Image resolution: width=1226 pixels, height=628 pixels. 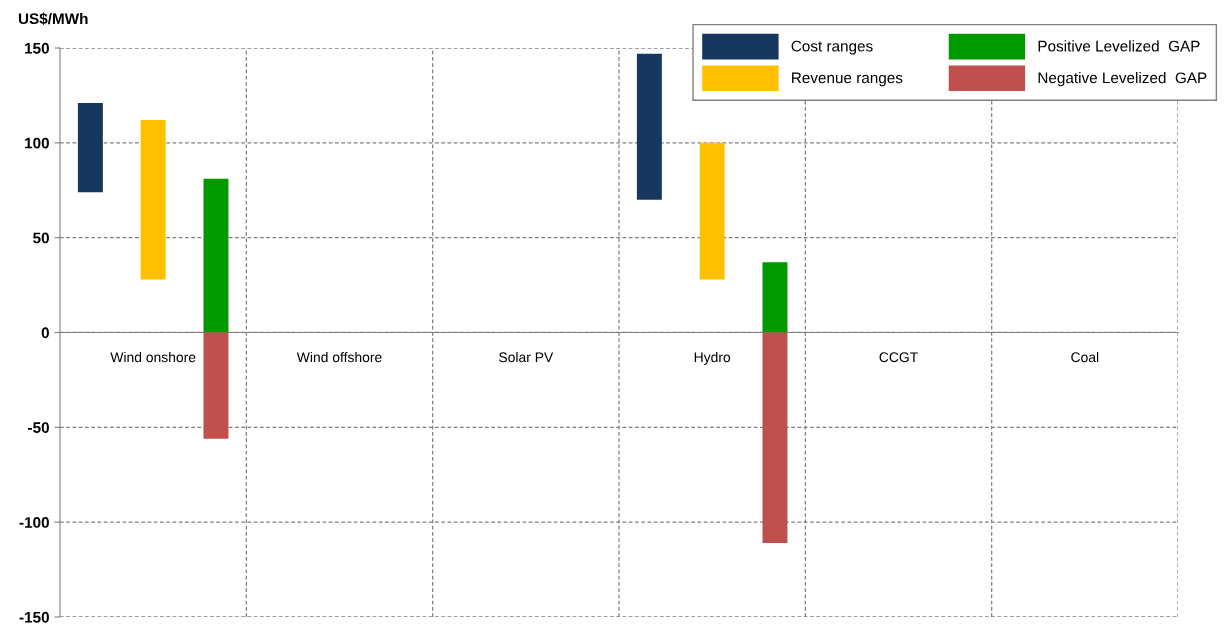 What do you see at coordinates (832, 47) in the screenshot?
I see `legend-label: Cost ranges` at bounding box center [832, 47].